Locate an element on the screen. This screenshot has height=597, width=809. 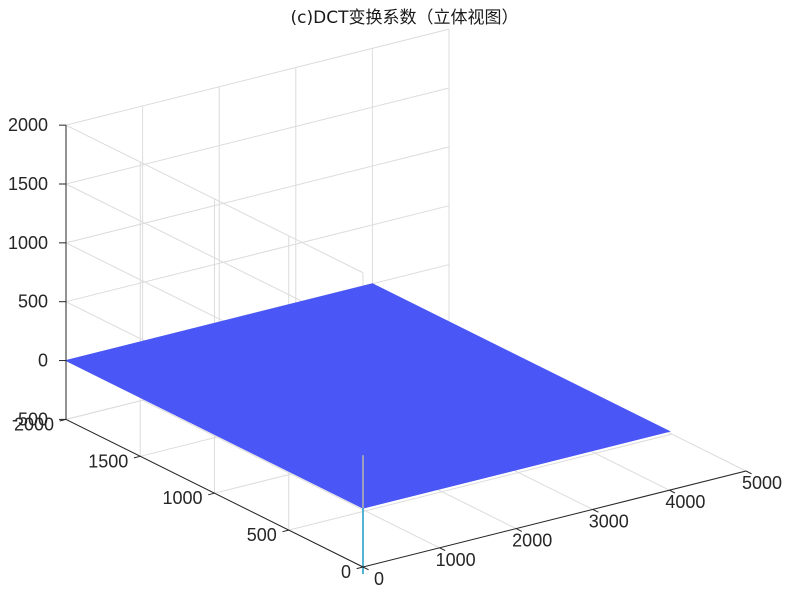
x-tick-label: 1000 is located at coordinates (456, 560).